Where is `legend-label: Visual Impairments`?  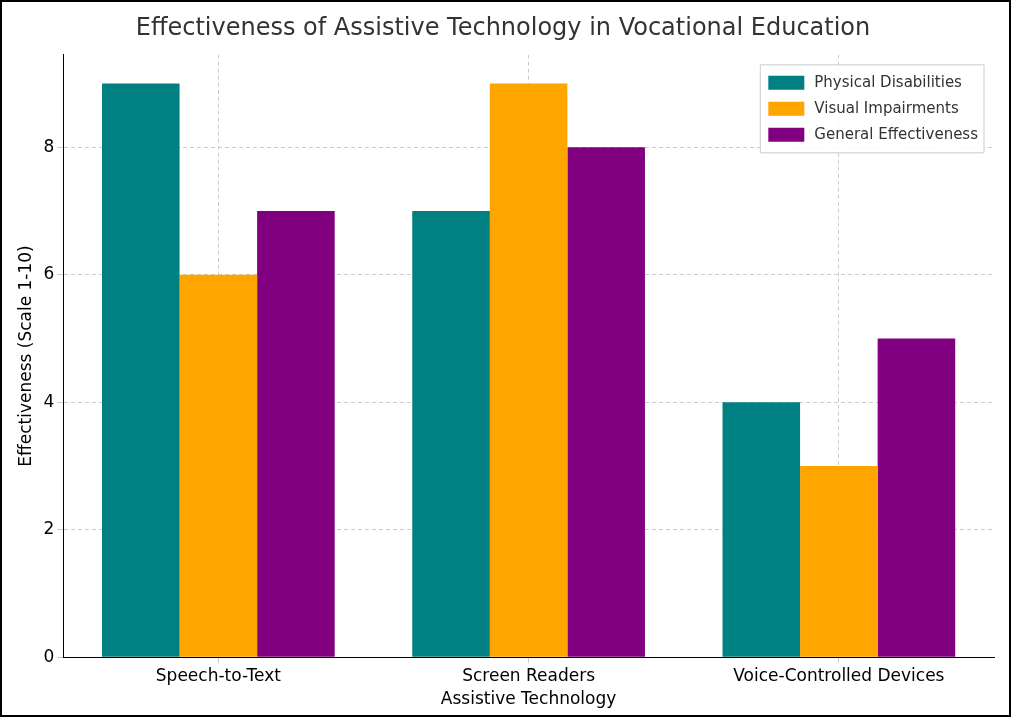
legend-label: Visual Impairments is located at coordinates (886, 107).